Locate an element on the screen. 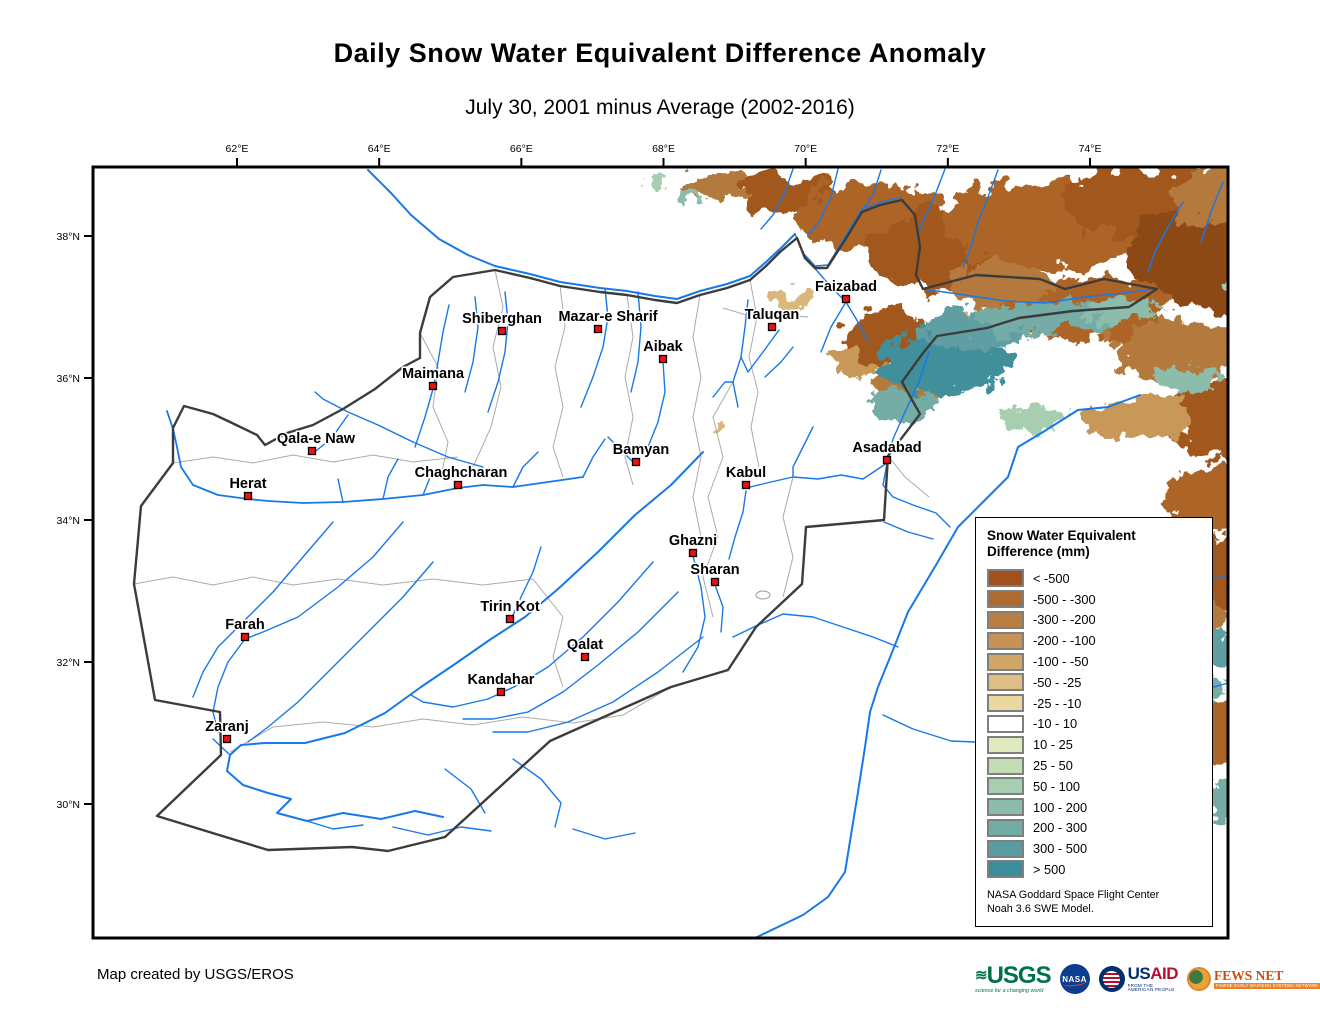 The height and width of the screenshot is (1020, 1320). lon-tick-label: 62°E is located at coordinates (237, 149).